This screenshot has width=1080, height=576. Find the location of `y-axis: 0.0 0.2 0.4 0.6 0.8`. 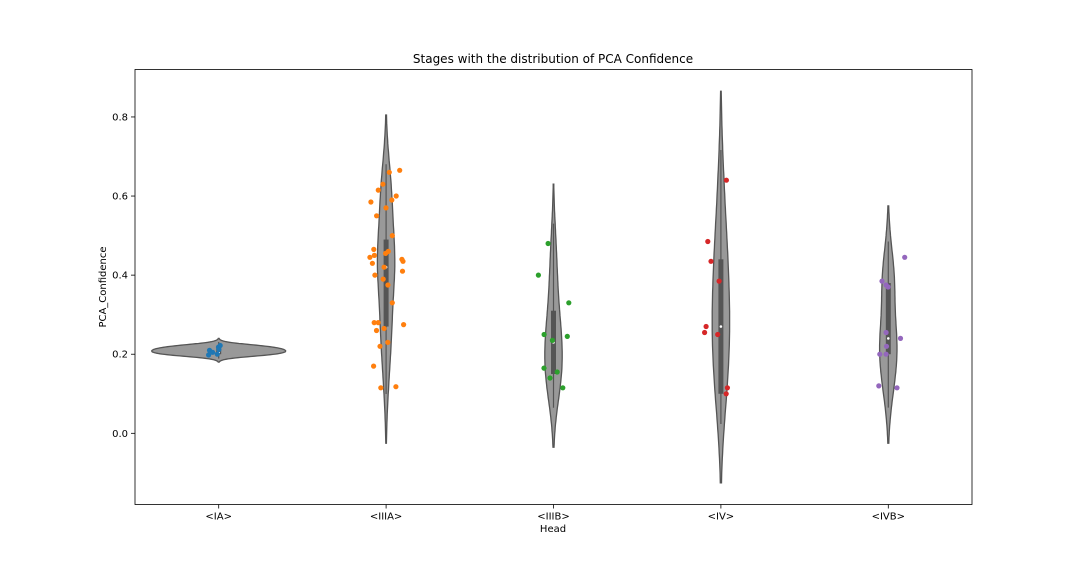

y-axis: 0.0 0.2 0.4 0.6 0.8 is located at coordinates (123, 276).